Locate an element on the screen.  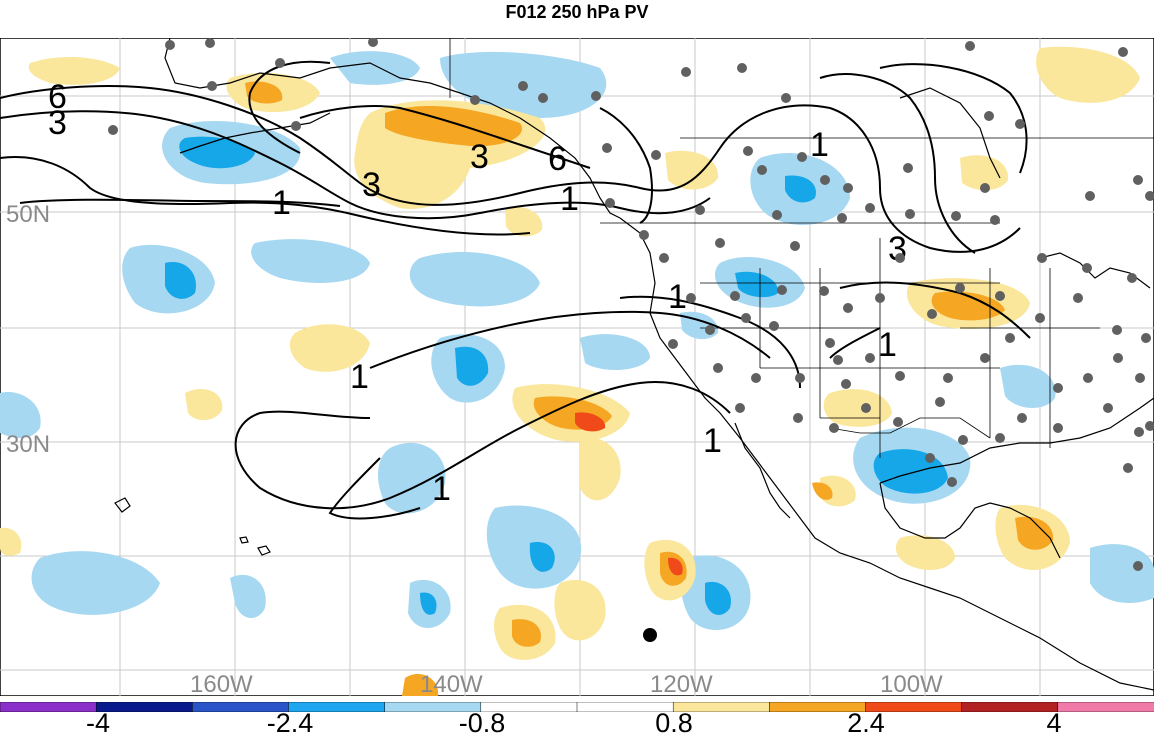
colorbar-labels: -4 -2.4 -0.8 0.8 2.4 4 is located at coordinates (577, 723).